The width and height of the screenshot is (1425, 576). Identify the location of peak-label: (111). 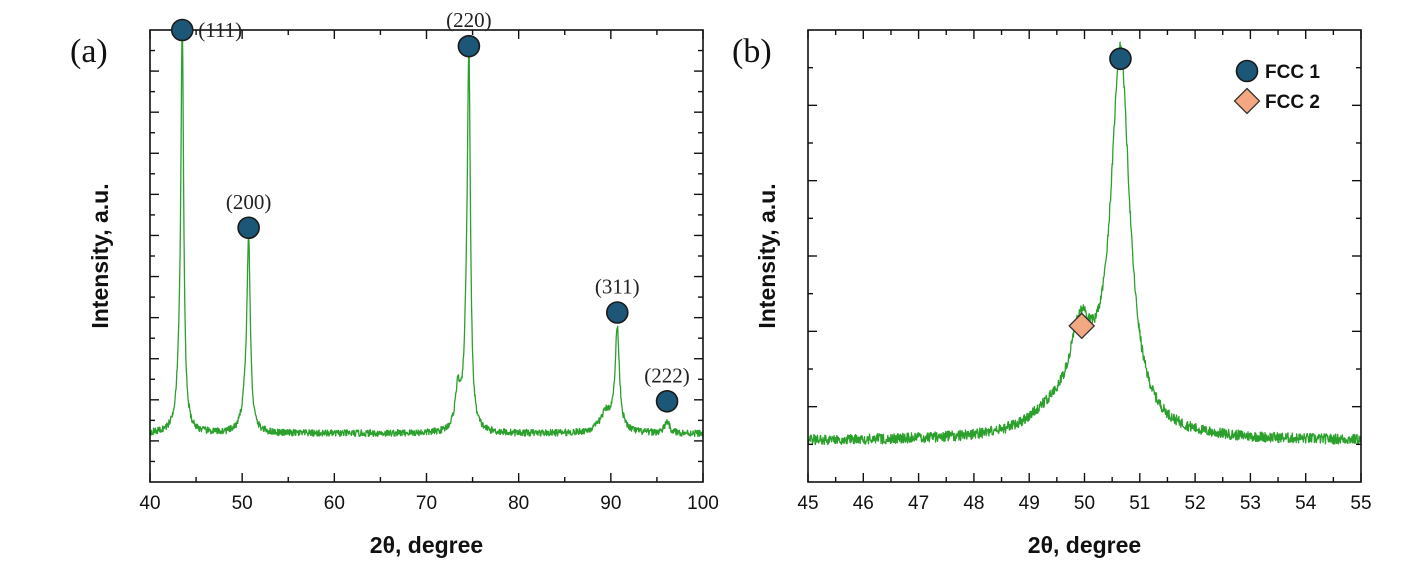
(220, 30).